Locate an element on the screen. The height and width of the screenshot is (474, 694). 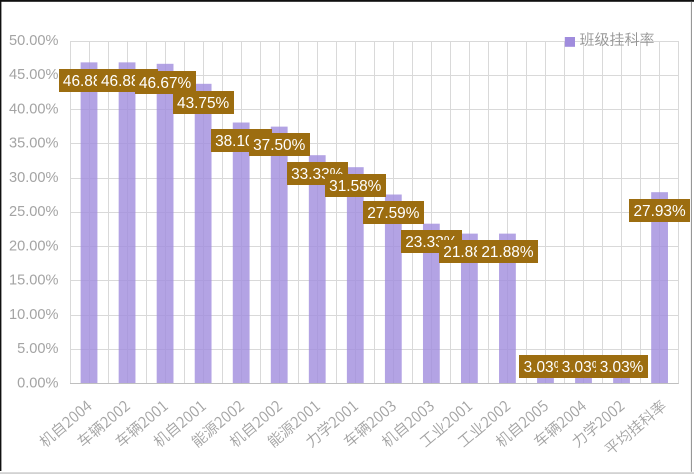
svg-text: 27.93% is located at coordinates (659, 211).